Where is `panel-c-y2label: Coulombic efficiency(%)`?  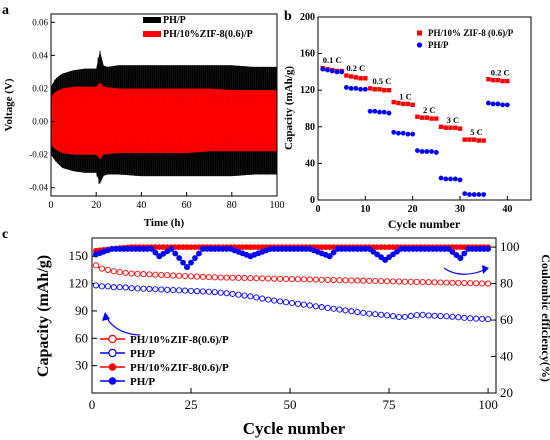 panel-c-y2label: Coulombic efficiency(%) is located at coordinates (544, 318).